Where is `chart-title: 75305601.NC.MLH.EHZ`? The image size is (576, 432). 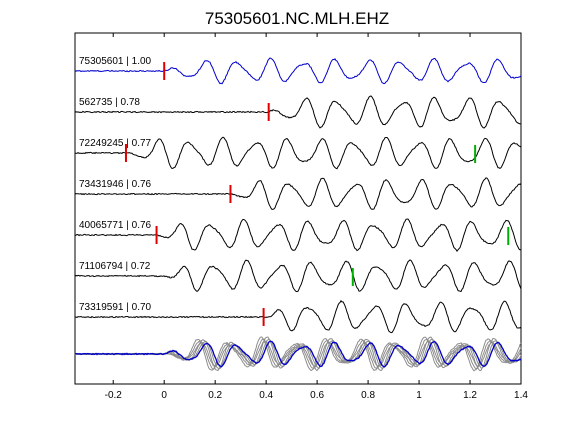 chart-title: 75305601.NC.MLH.EHZ is located at coordinates (297, 18).